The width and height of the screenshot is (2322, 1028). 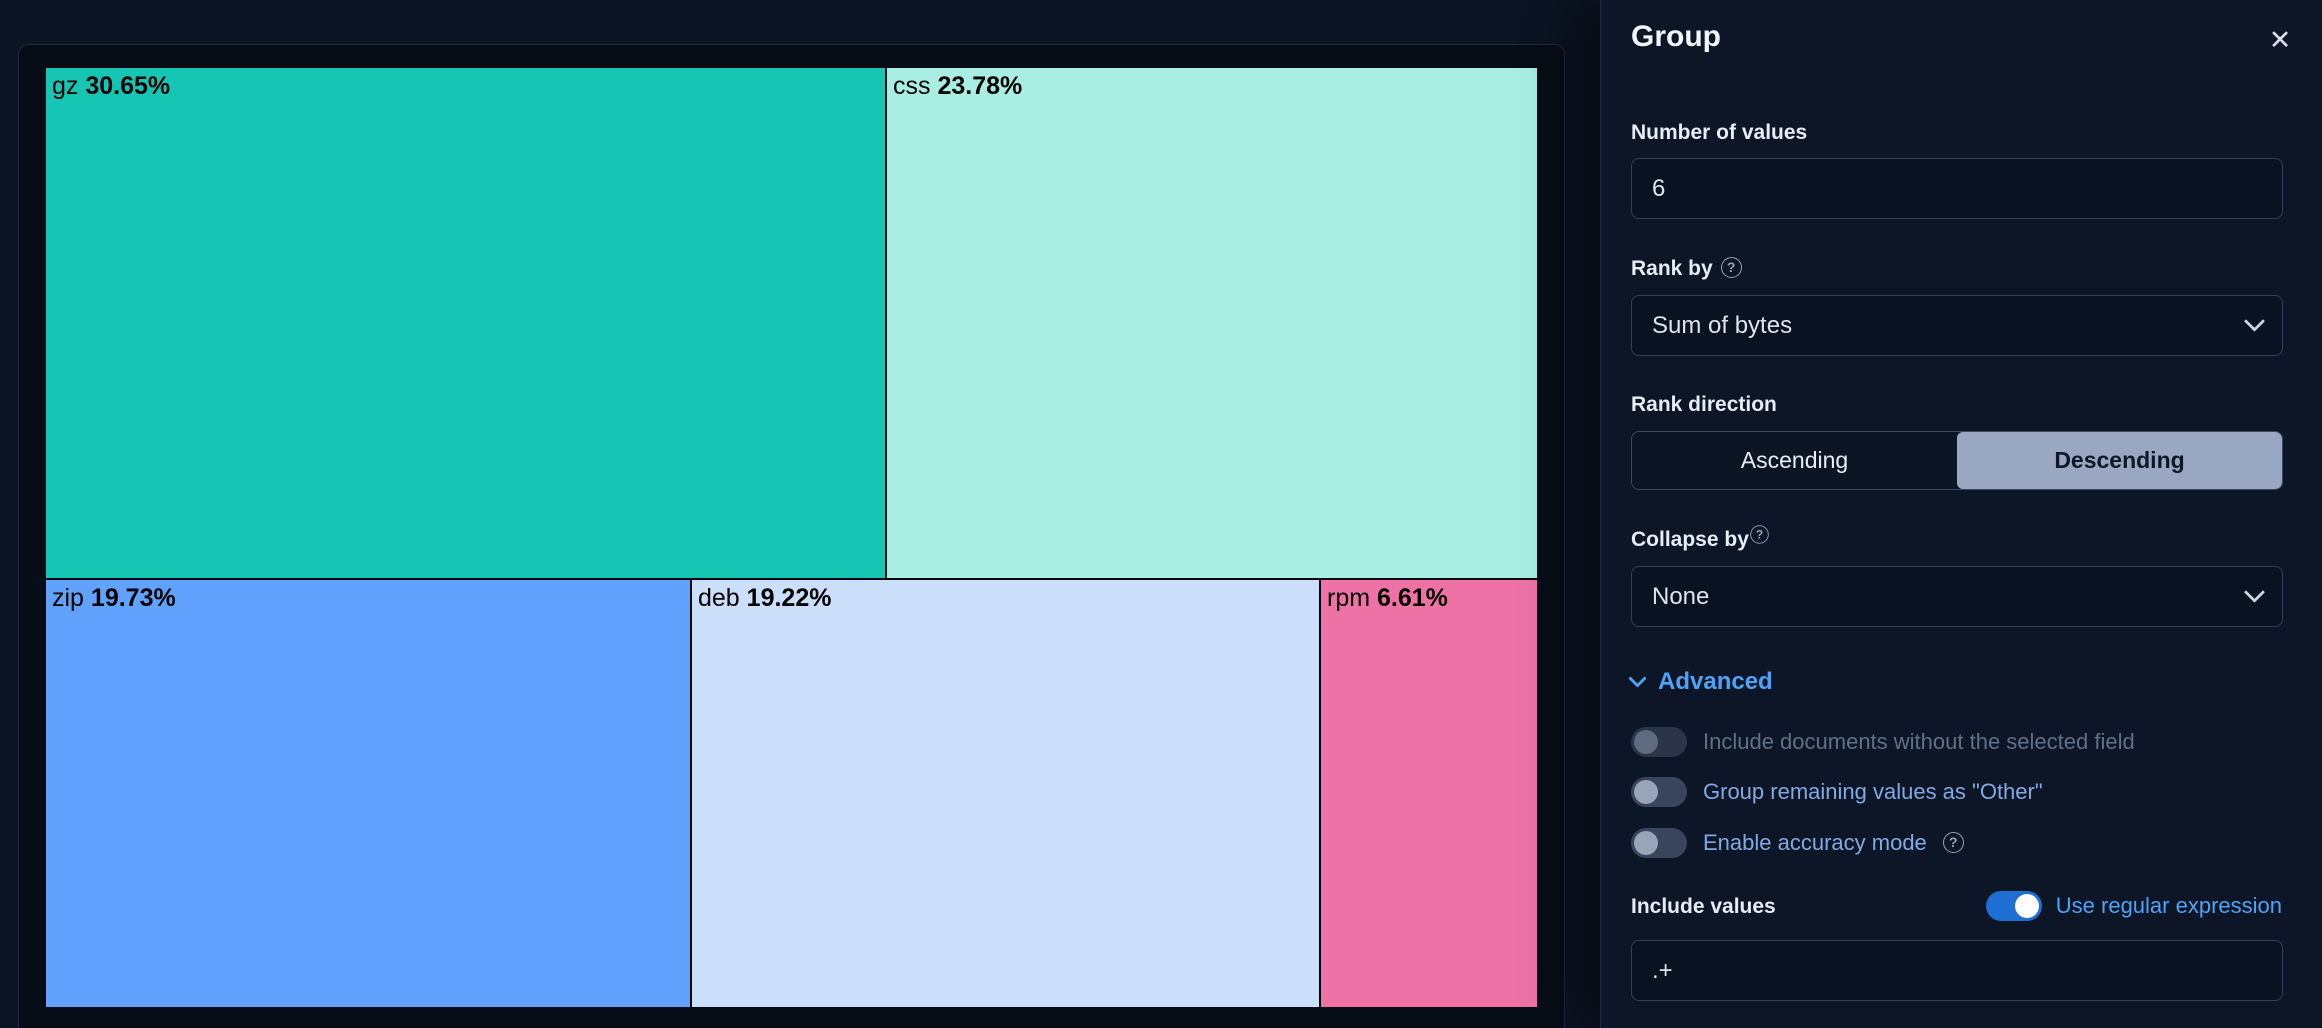 What do you see at coordinates (111, 86) in the screenshot?
I see `tile-label: gz 30.65%` at bounding box center [111, 86].